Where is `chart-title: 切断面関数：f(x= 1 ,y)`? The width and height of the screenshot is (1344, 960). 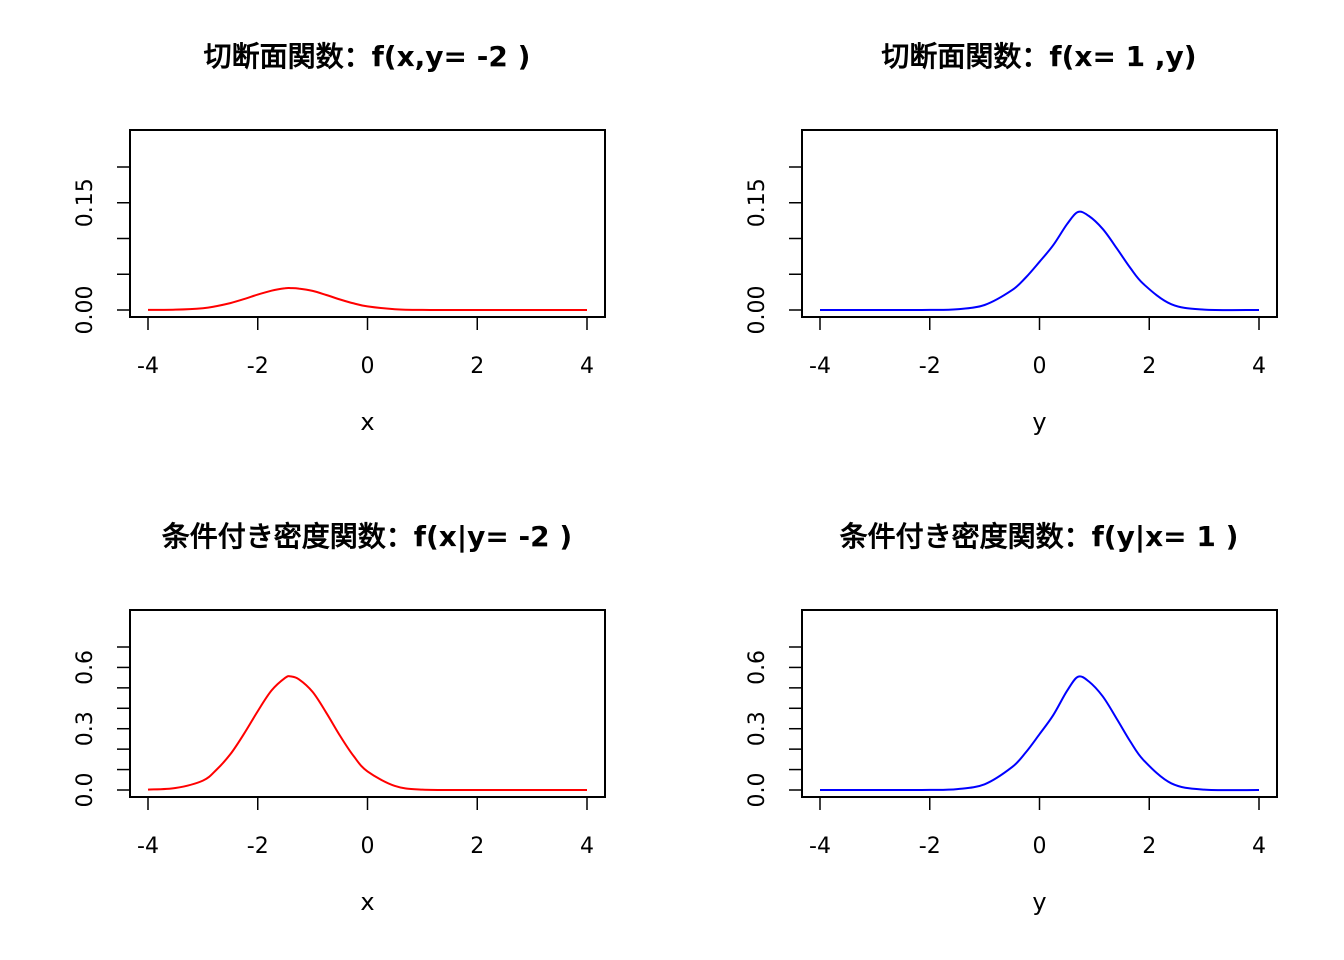
chart-title: 切断面関数：f(x= 1 ,y) is located at coordinates (1038, 56).